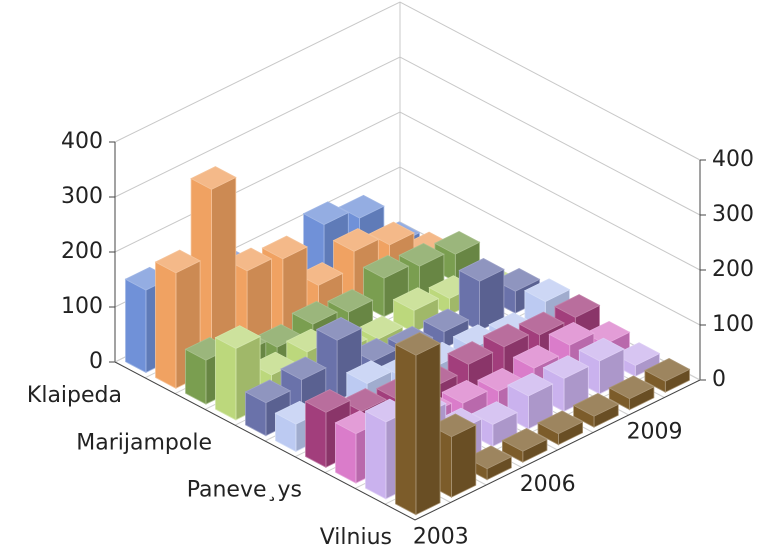  What do you see at coordinates (244, 490) in the screenshot?
I see `depth-label: Paneve¸ys` at bounding box center [244, 490].